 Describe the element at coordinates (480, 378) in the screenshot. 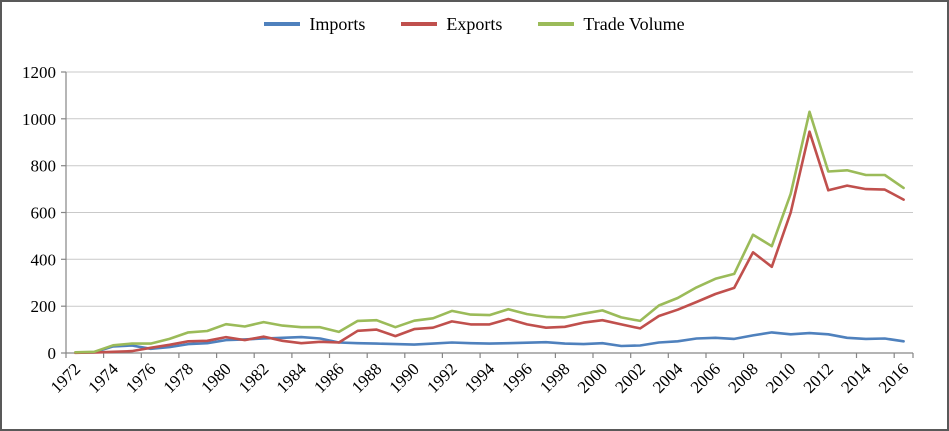

I see `x-axis-label: 1994` at that location.